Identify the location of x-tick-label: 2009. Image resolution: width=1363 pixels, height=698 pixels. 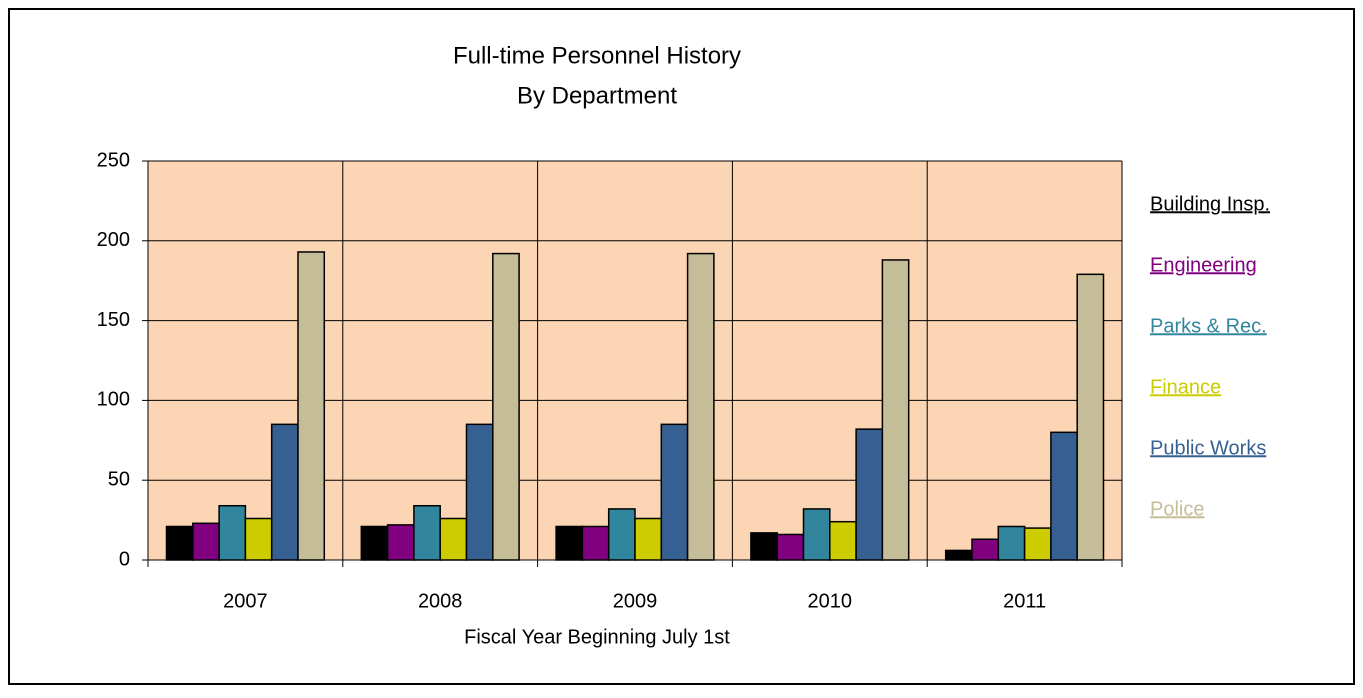
(635, 601).